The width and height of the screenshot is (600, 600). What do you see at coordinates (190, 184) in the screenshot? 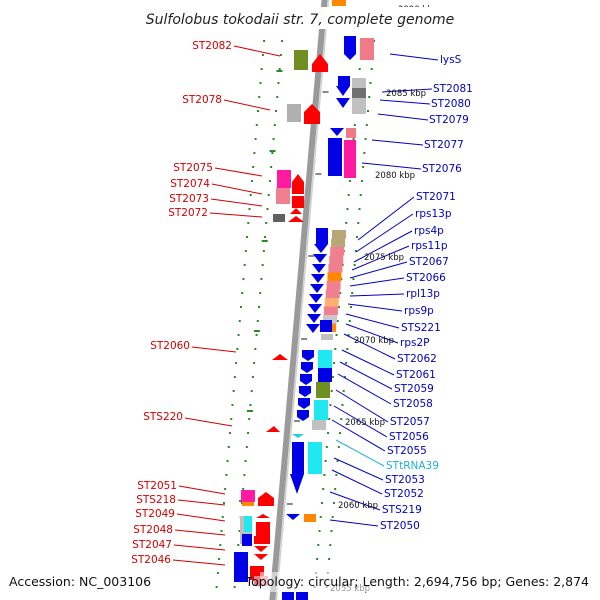
I see `label-st2074: ST2074` at bounding box center [190, 184].